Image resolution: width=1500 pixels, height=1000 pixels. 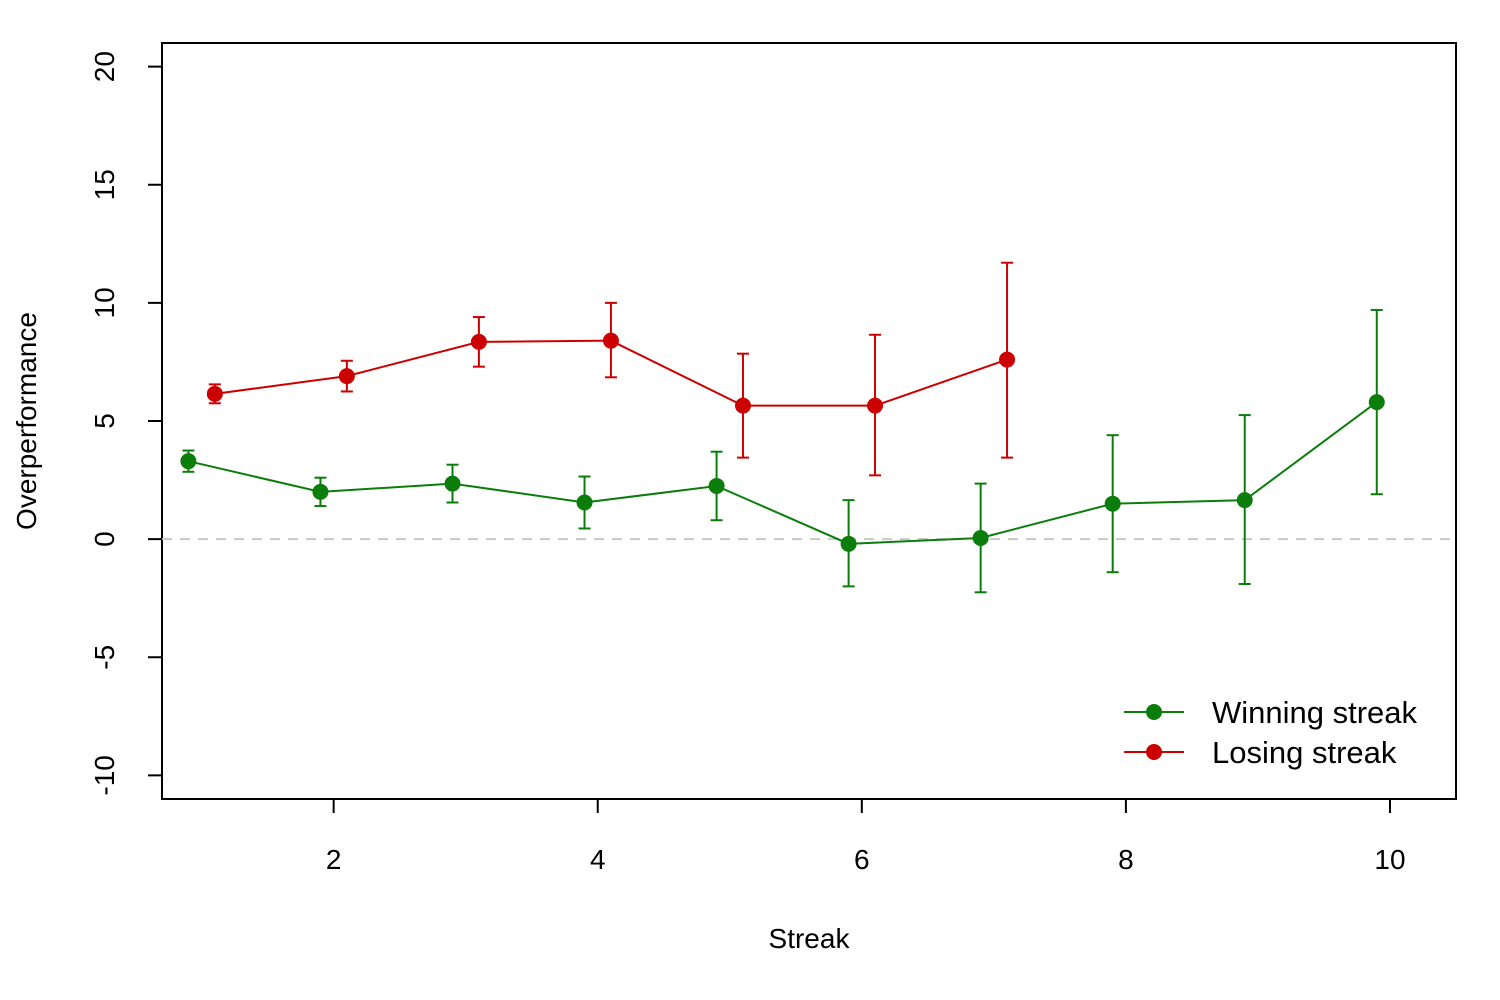 I want to click on y-tick-label: 0, so click(x=104, y=539).